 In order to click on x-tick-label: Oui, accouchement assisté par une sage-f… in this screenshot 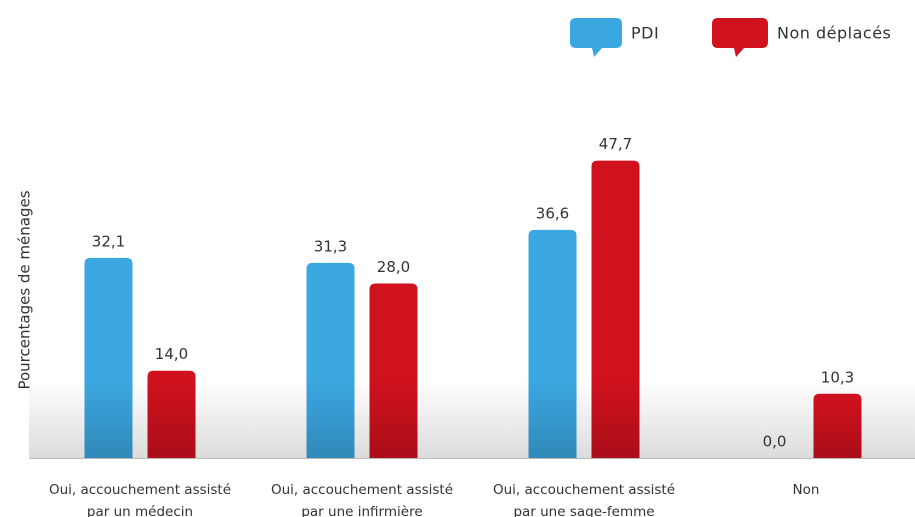, I will do `click(584, 499)`.